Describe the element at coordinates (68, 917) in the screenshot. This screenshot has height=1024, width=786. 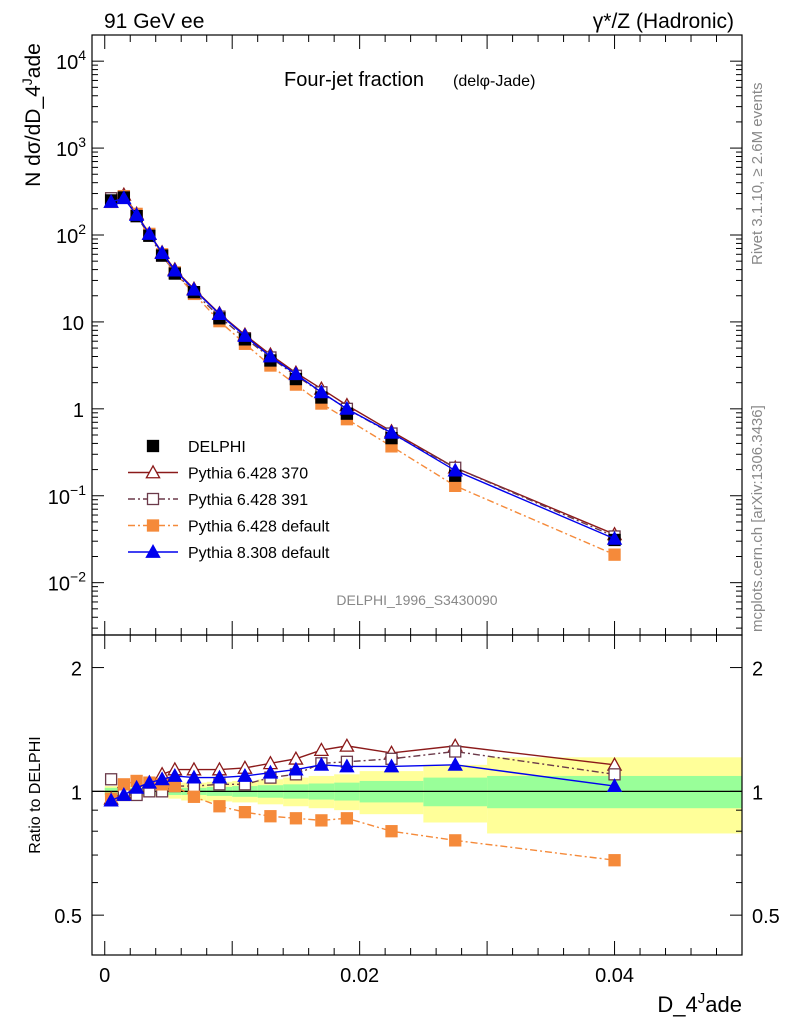
I see `ratio-y-tick-label: 0.5` at that location.